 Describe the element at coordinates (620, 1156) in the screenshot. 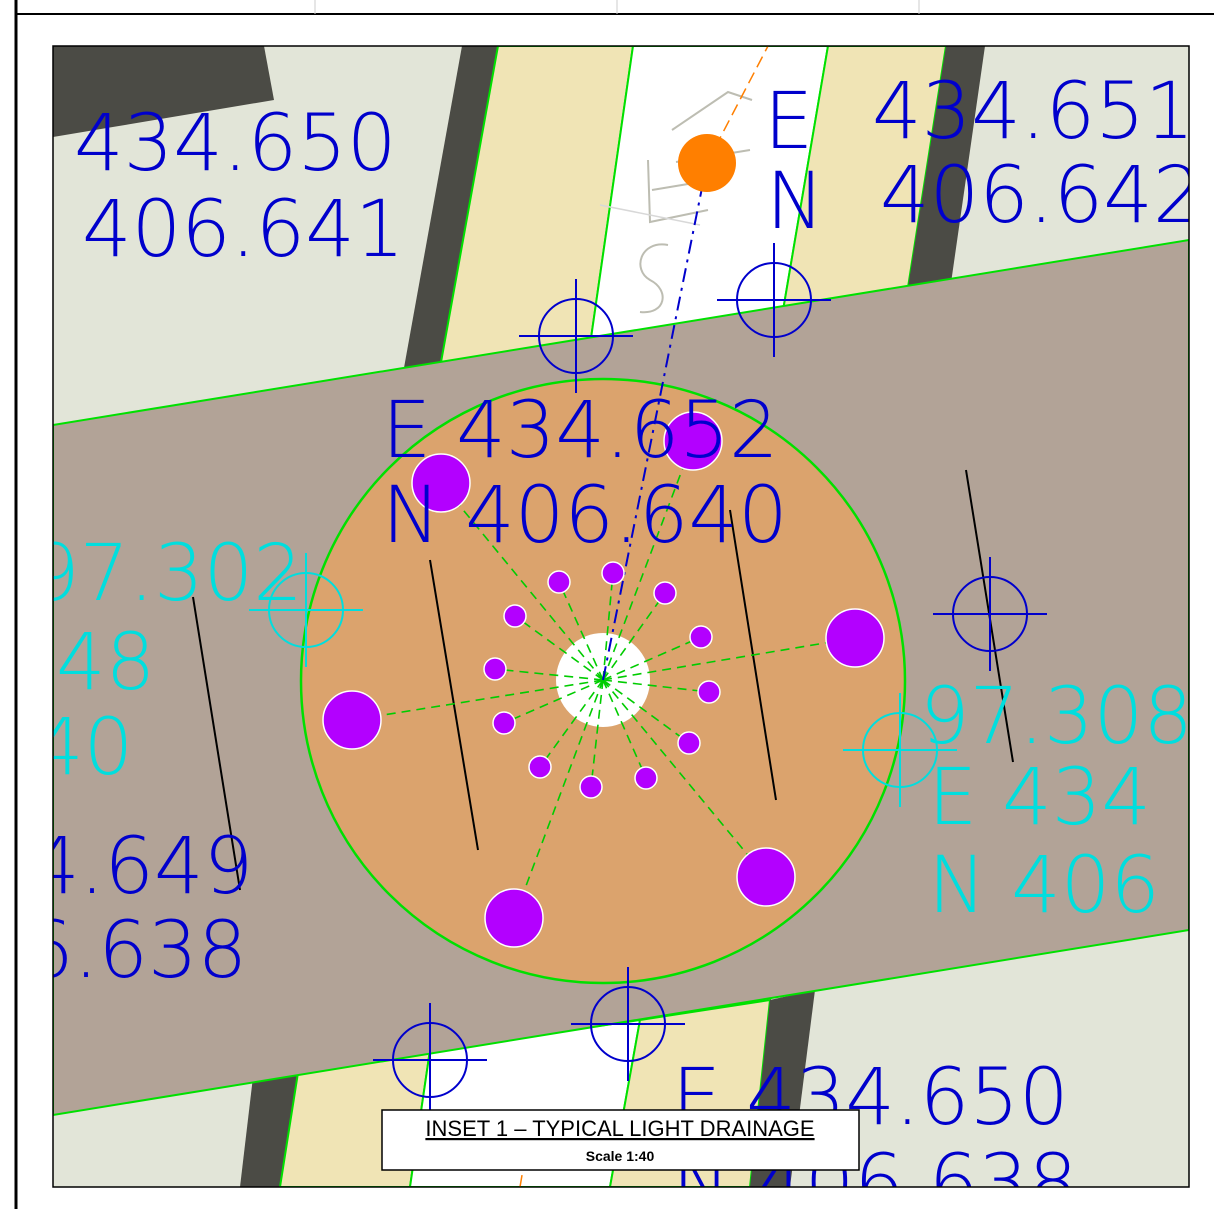

I see `scale-text: Scale 1:40` at that location.